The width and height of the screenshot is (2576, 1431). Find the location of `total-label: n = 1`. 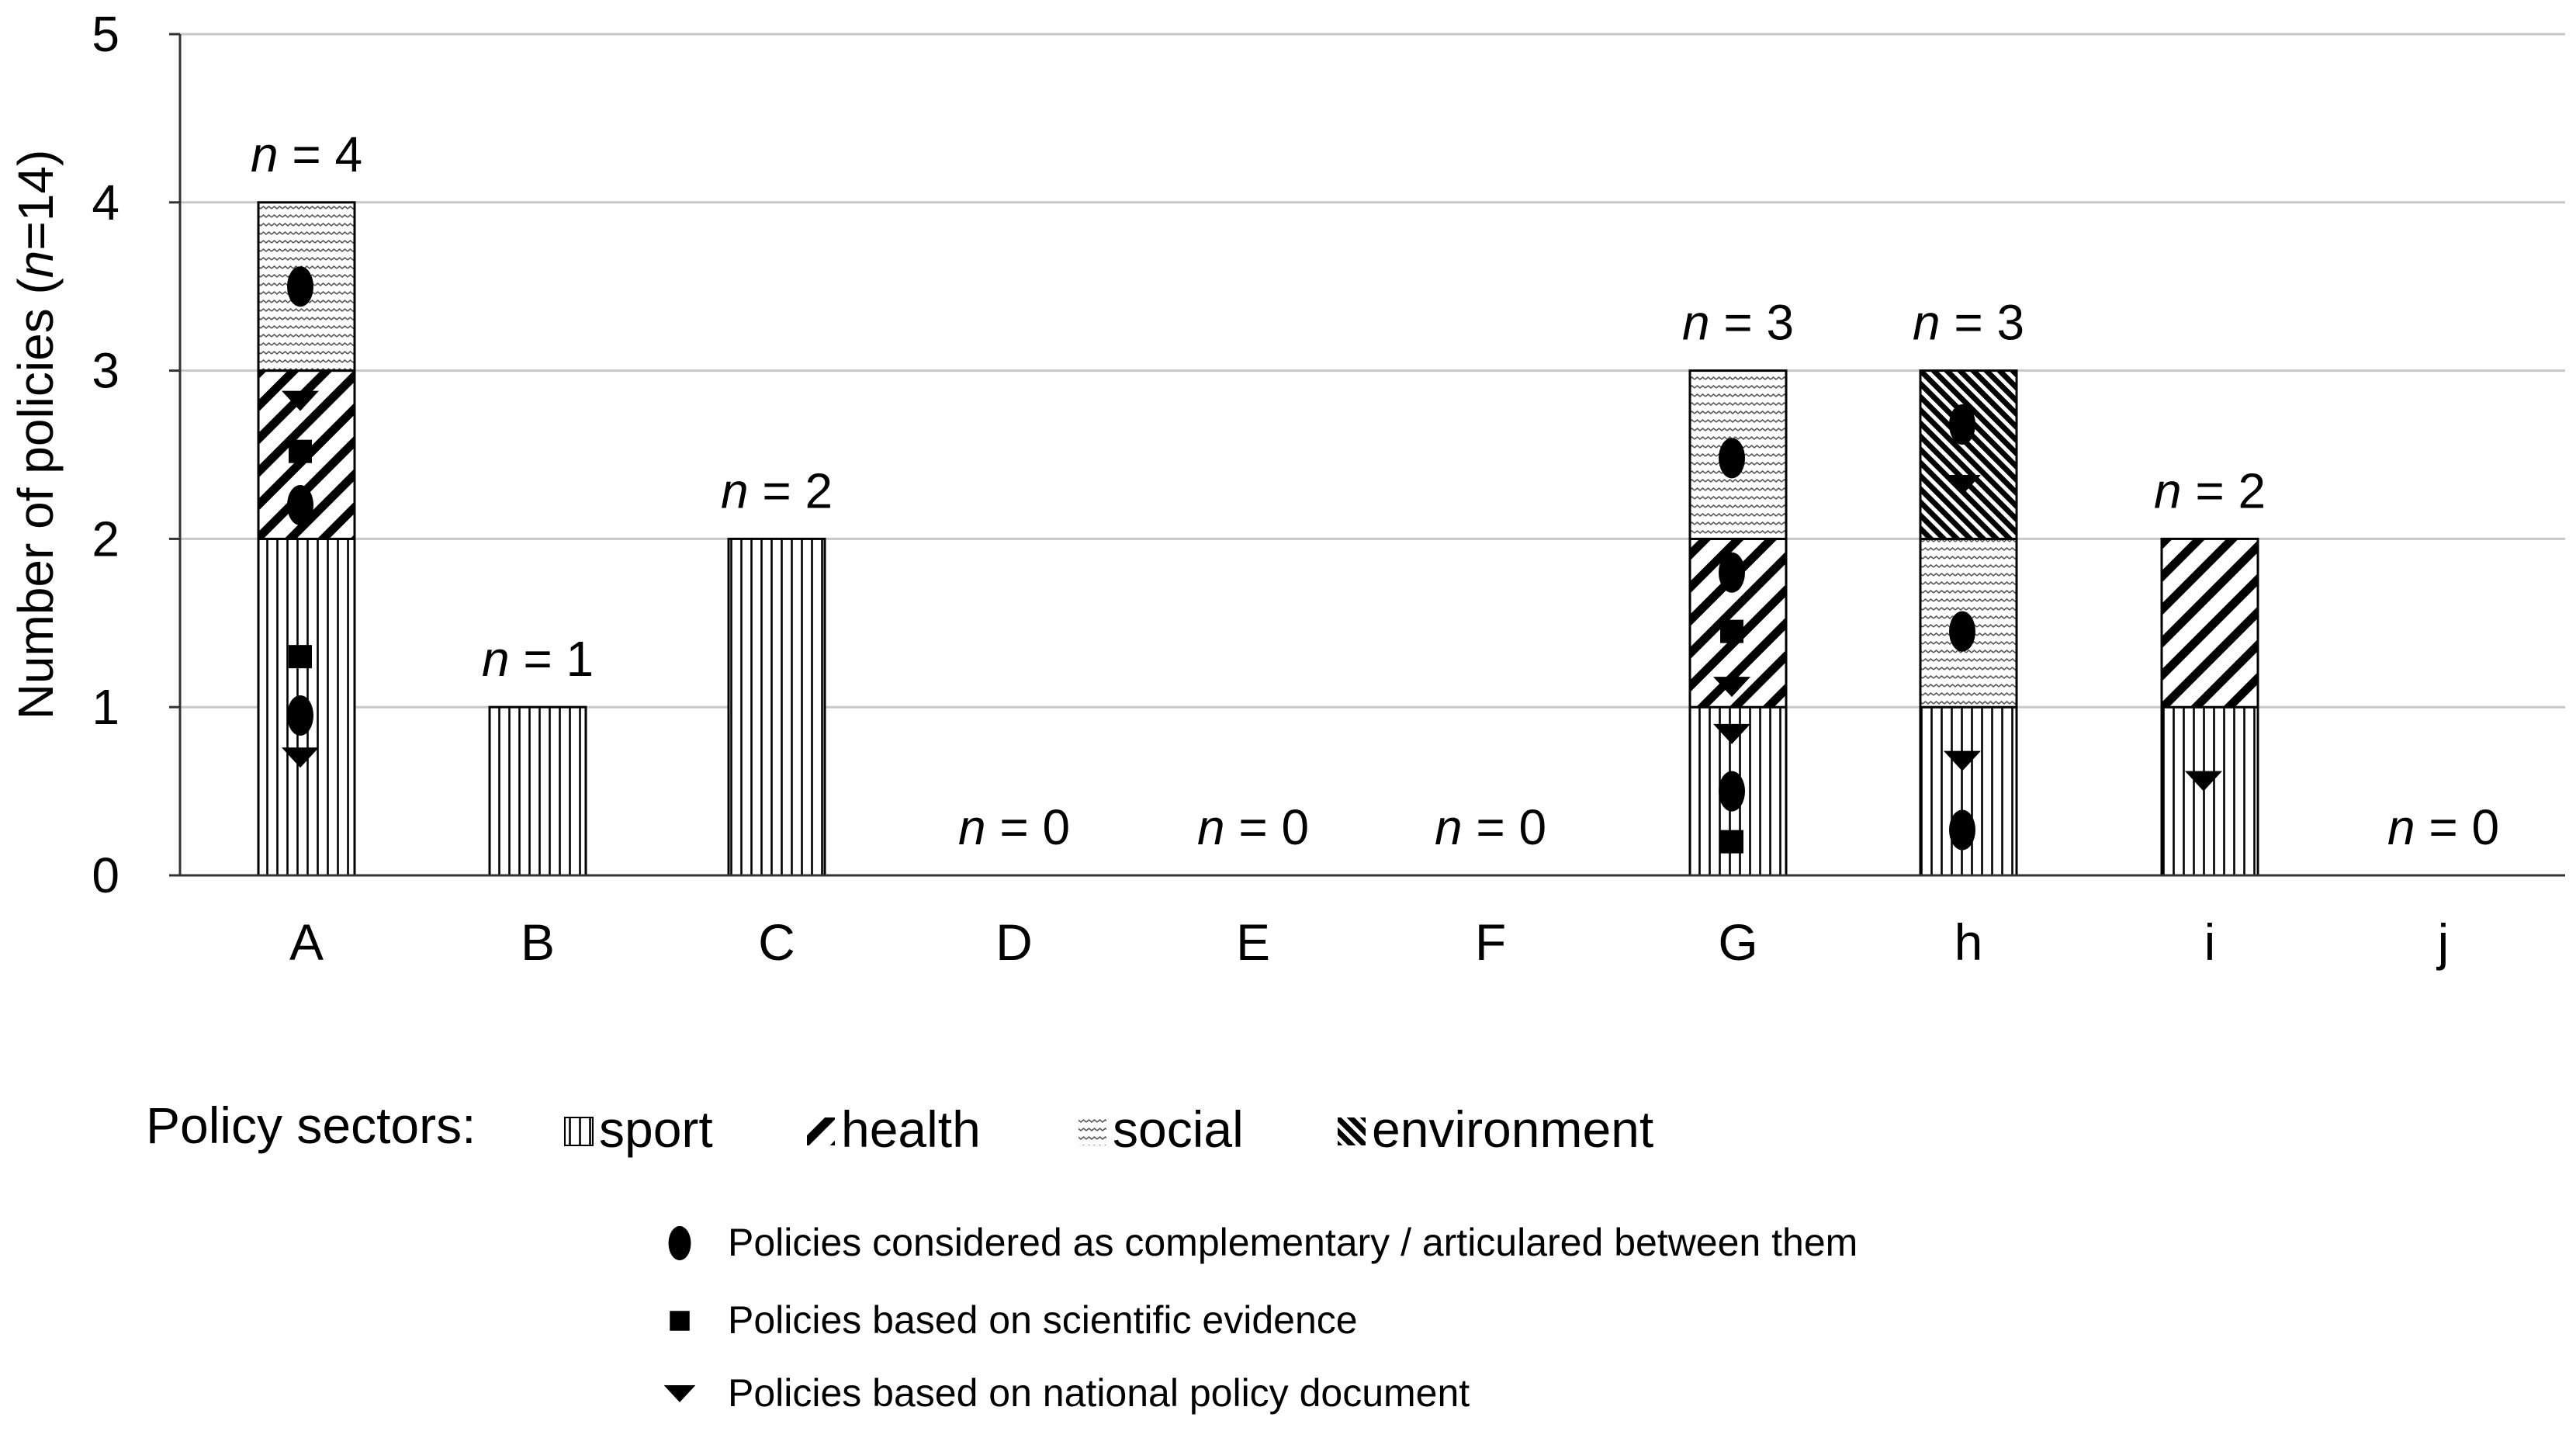

total-label: n = 1 is located at coordinates (538, 659).